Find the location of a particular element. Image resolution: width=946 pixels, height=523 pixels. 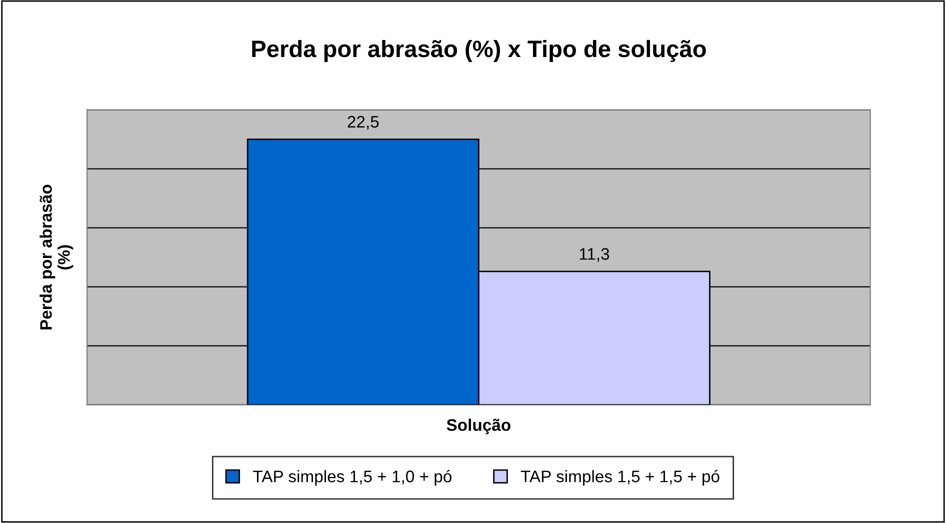

y-axis-title: Perda por abrasão (%) is located at coordinates (57, 257).